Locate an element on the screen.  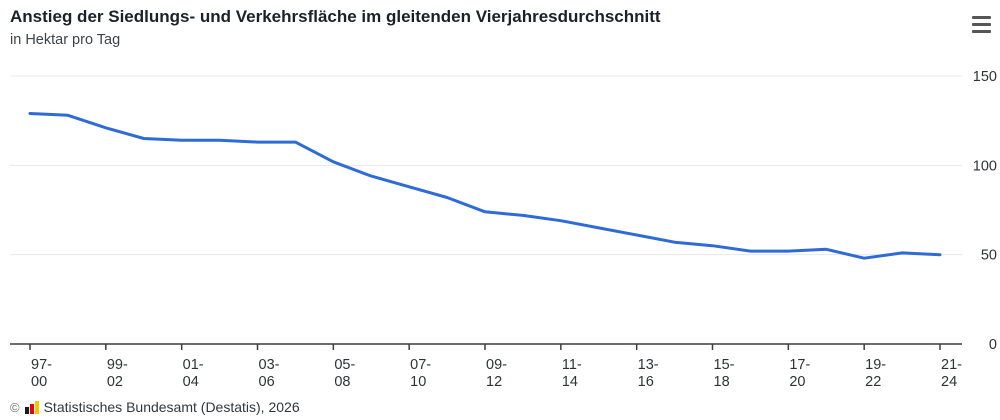
x-tick-label: 02 is located at coordinates (115, 382).